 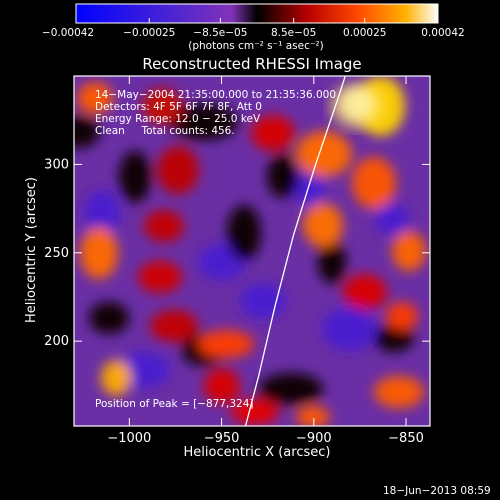 What do you see at coordinates (68, 33) in the screenshot?
I see `colorbar-tick-label: −0.00042` at bounding box center [68, 33].